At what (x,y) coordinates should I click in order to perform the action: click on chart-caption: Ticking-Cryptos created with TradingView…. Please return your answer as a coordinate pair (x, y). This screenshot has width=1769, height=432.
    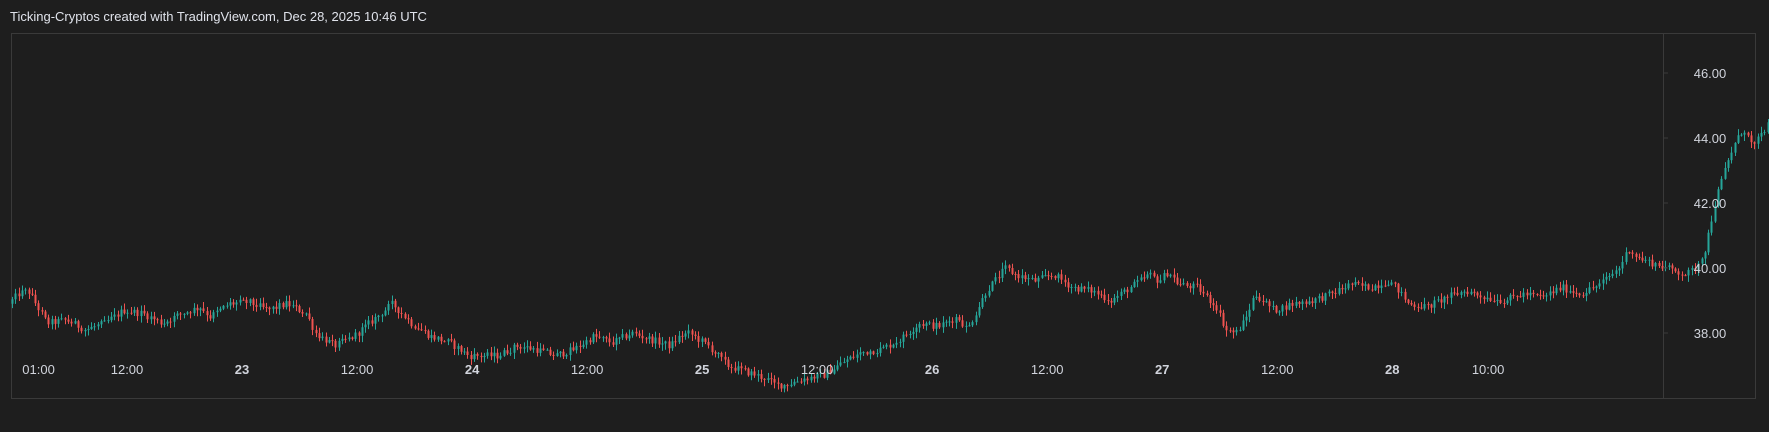
    Looking at the image, I should click on (218, 16).